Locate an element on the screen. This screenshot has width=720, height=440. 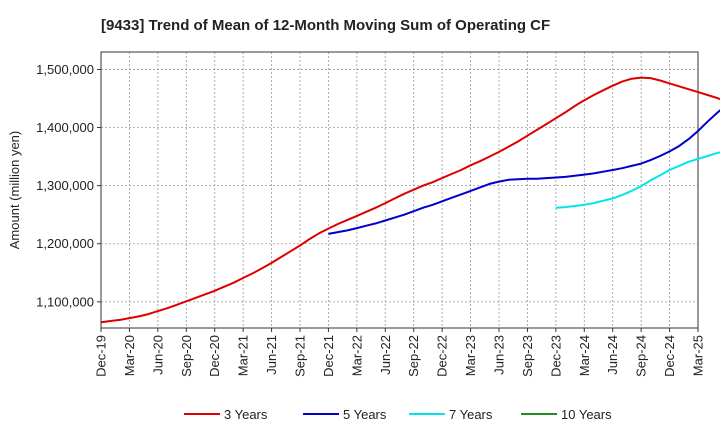
legend-label: 7 Years is located at coordinates (471, 414).